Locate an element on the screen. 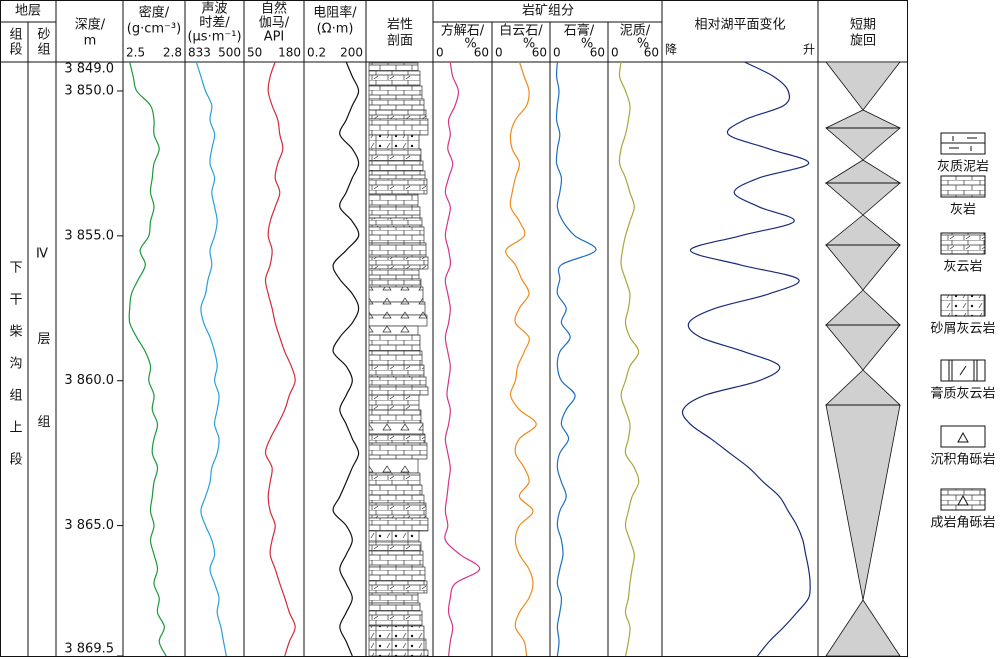  legend-label: 灰云岩 is located at coordinates (962, 267).